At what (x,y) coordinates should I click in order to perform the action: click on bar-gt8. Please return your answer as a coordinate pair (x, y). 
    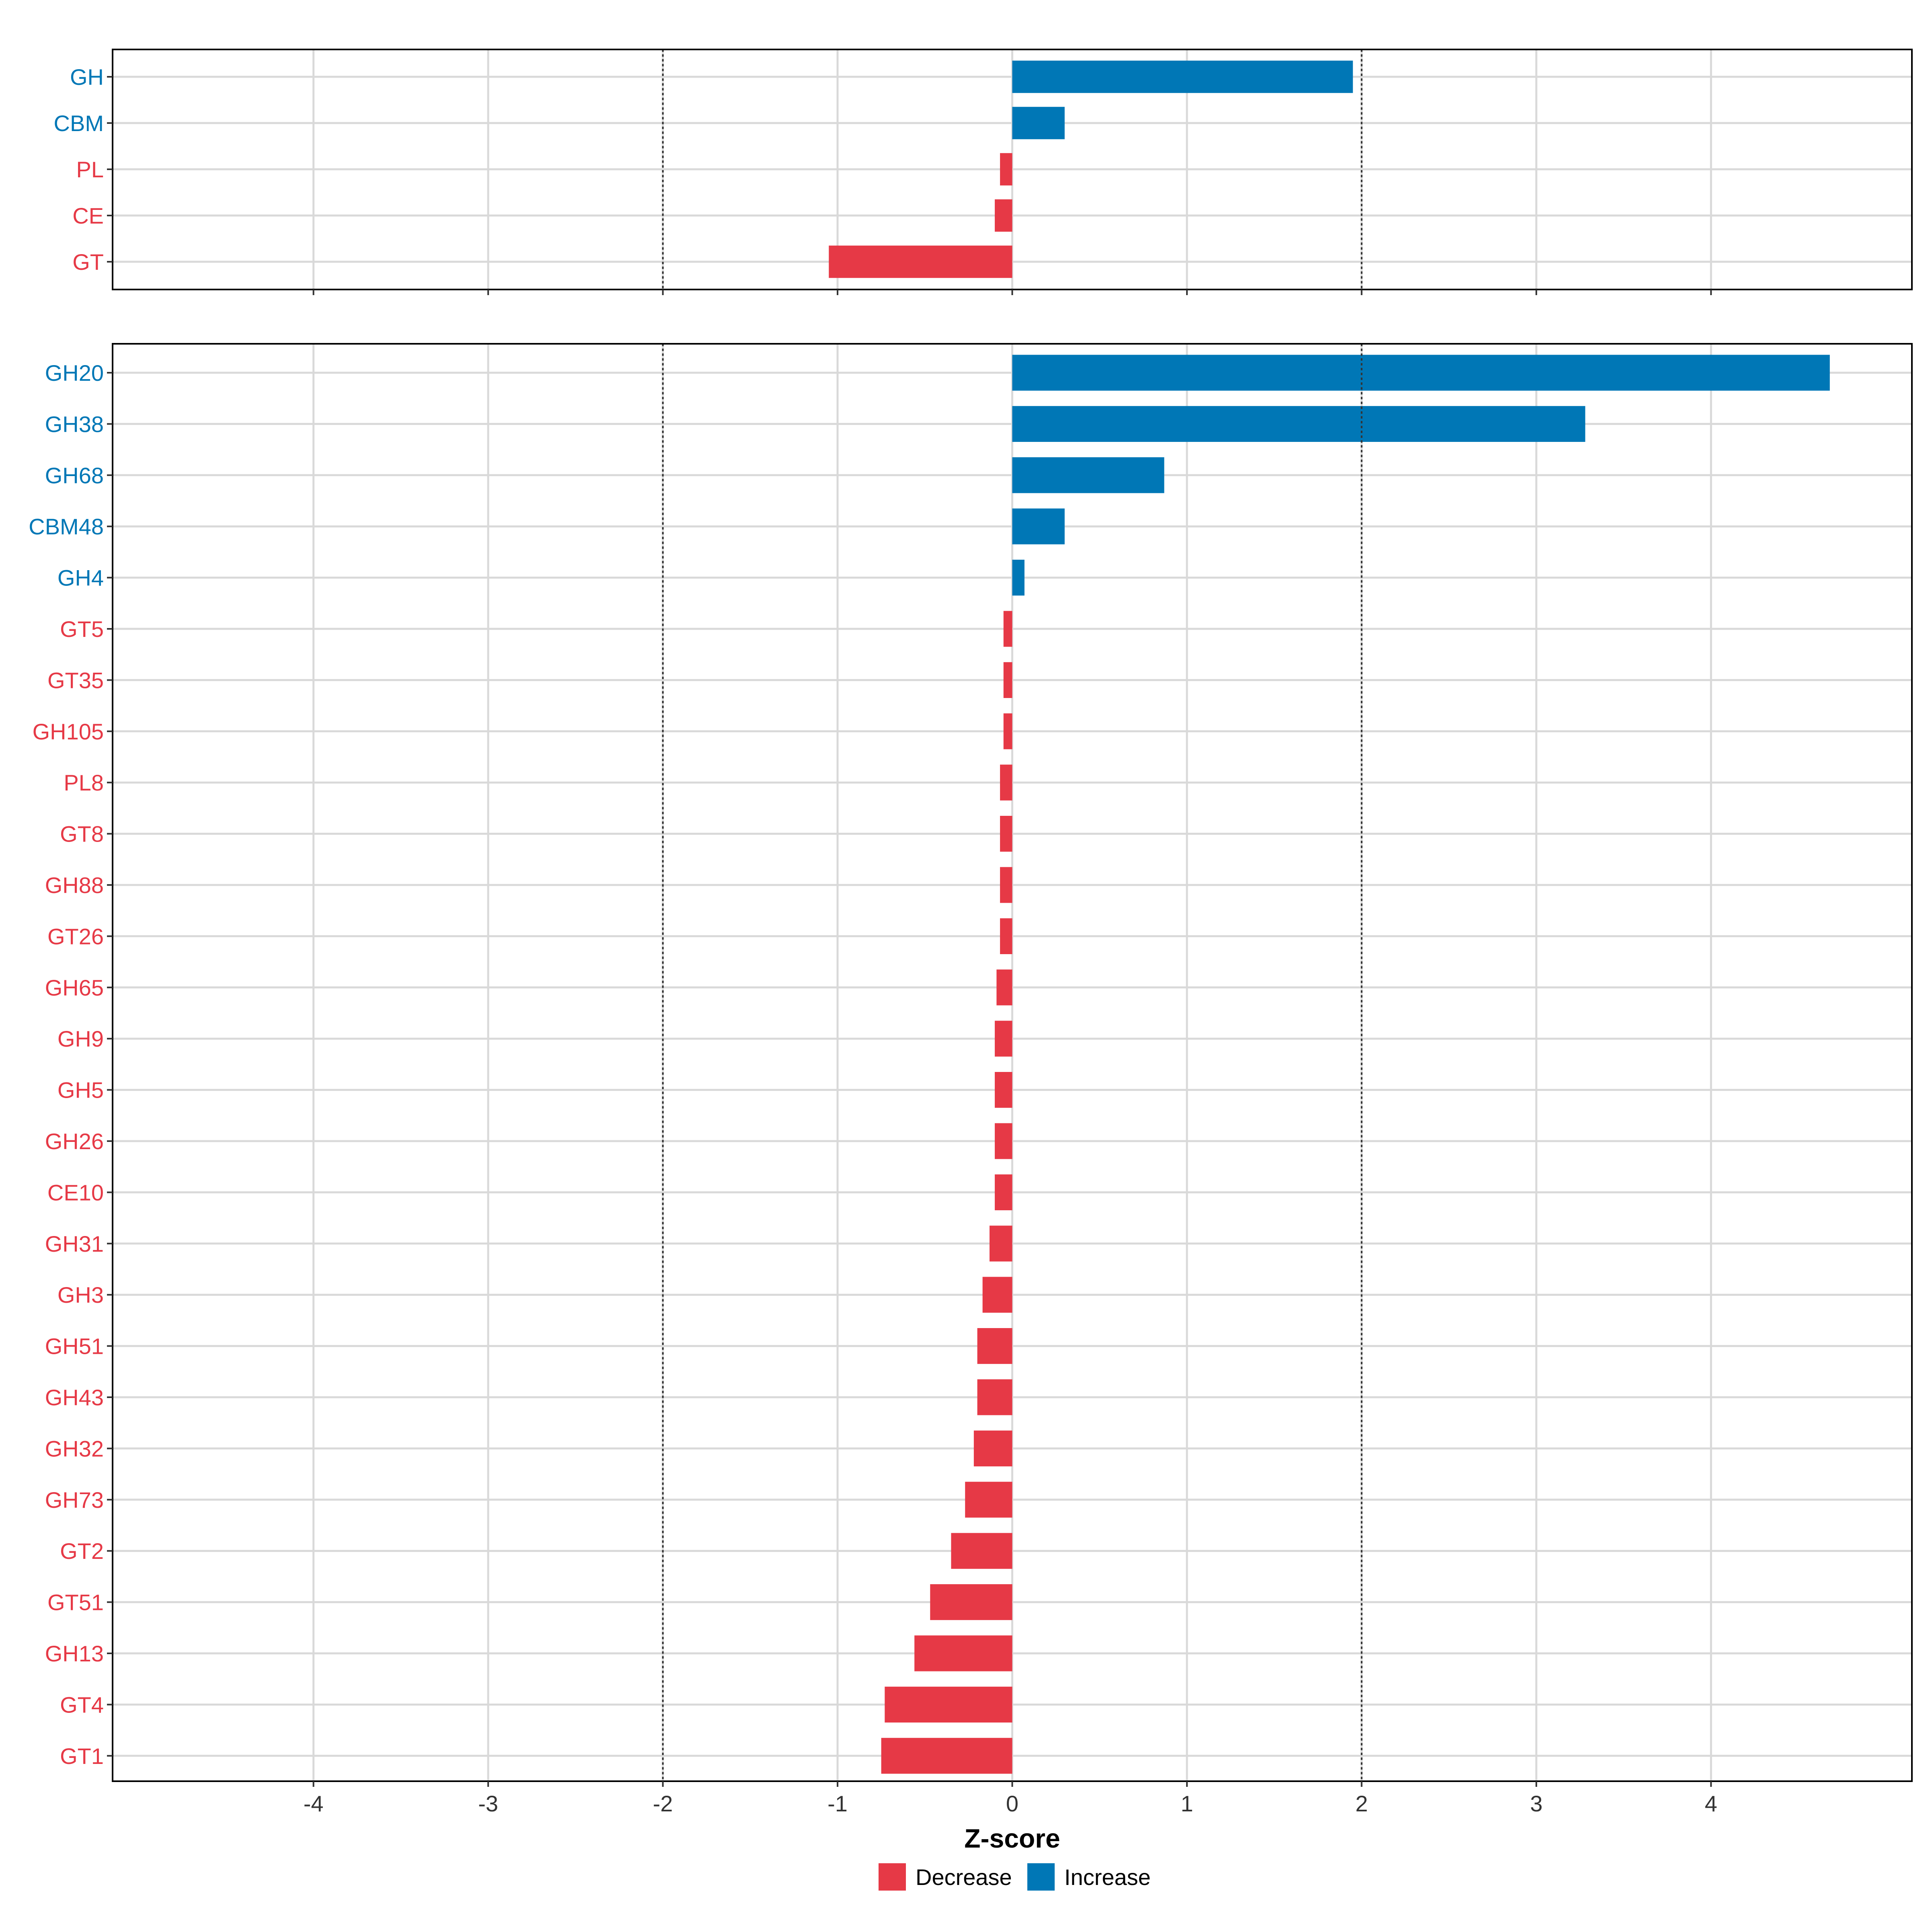
    Looking at the image, I should click on (1006, 834).